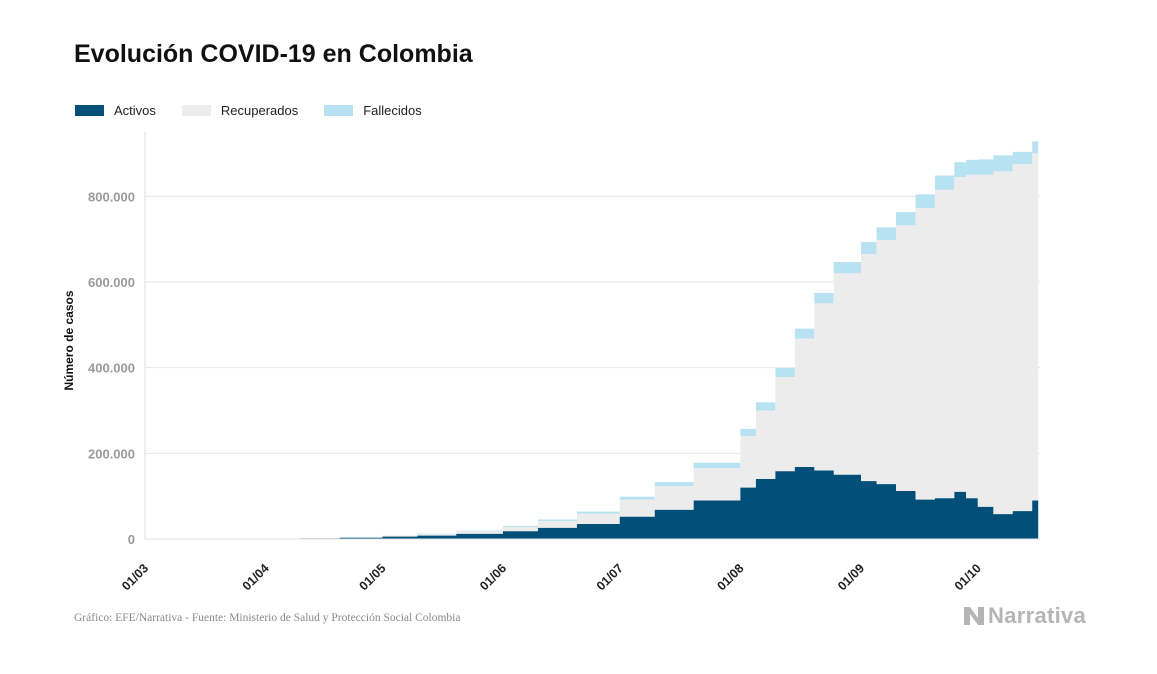  Describe the element at coordinates (339, 110) in the screenshot. I see `legend-swatch-fallecidos` at that location.